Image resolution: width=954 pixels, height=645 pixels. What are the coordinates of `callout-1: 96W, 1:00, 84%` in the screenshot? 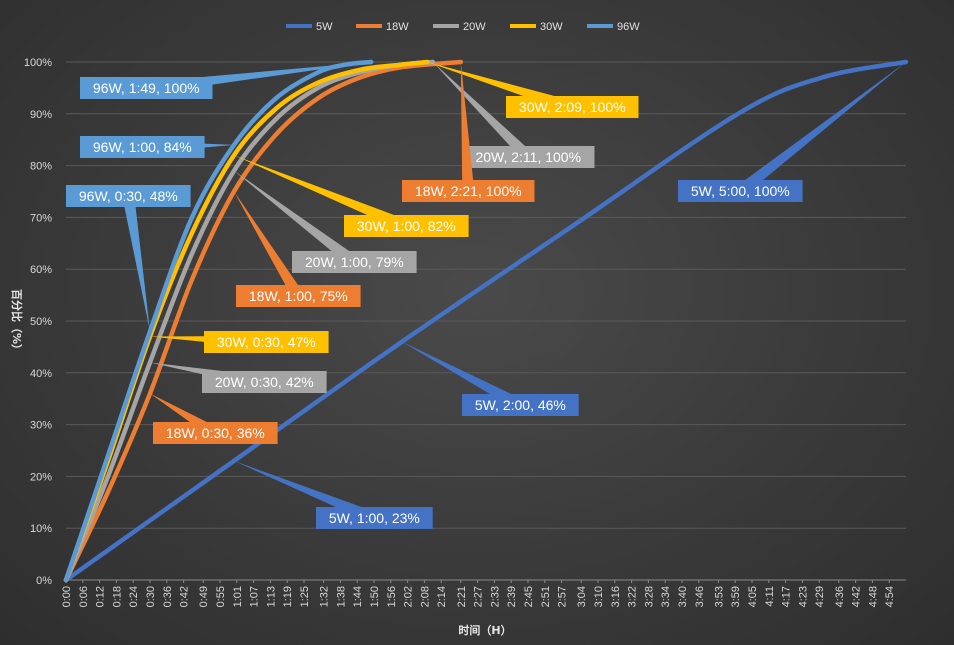 It's located at (157, 147).